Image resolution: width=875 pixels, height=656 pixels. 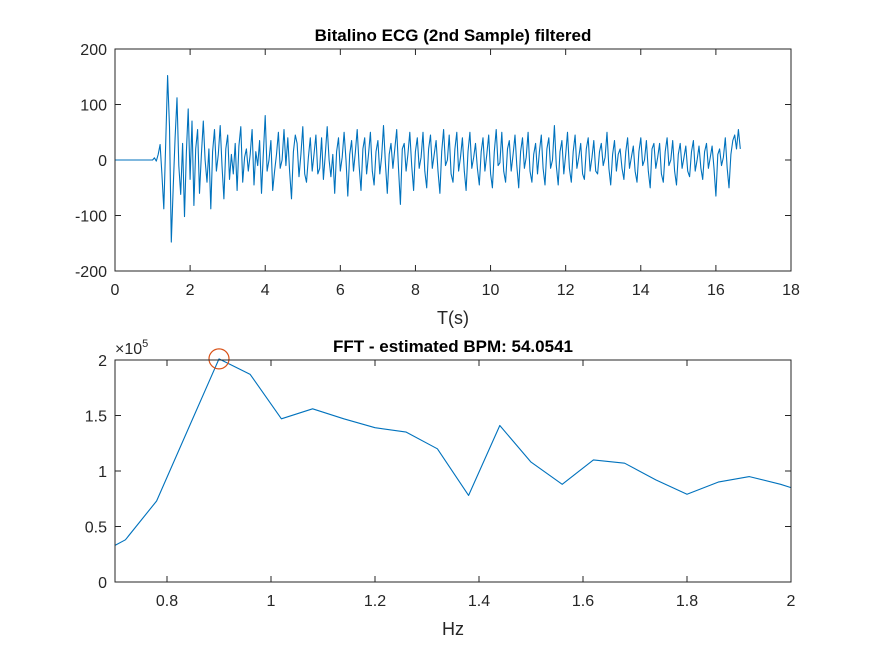 I want to click on fft-title: FFT - estimated BPM: 54.0541, so click(x=453, y=346).